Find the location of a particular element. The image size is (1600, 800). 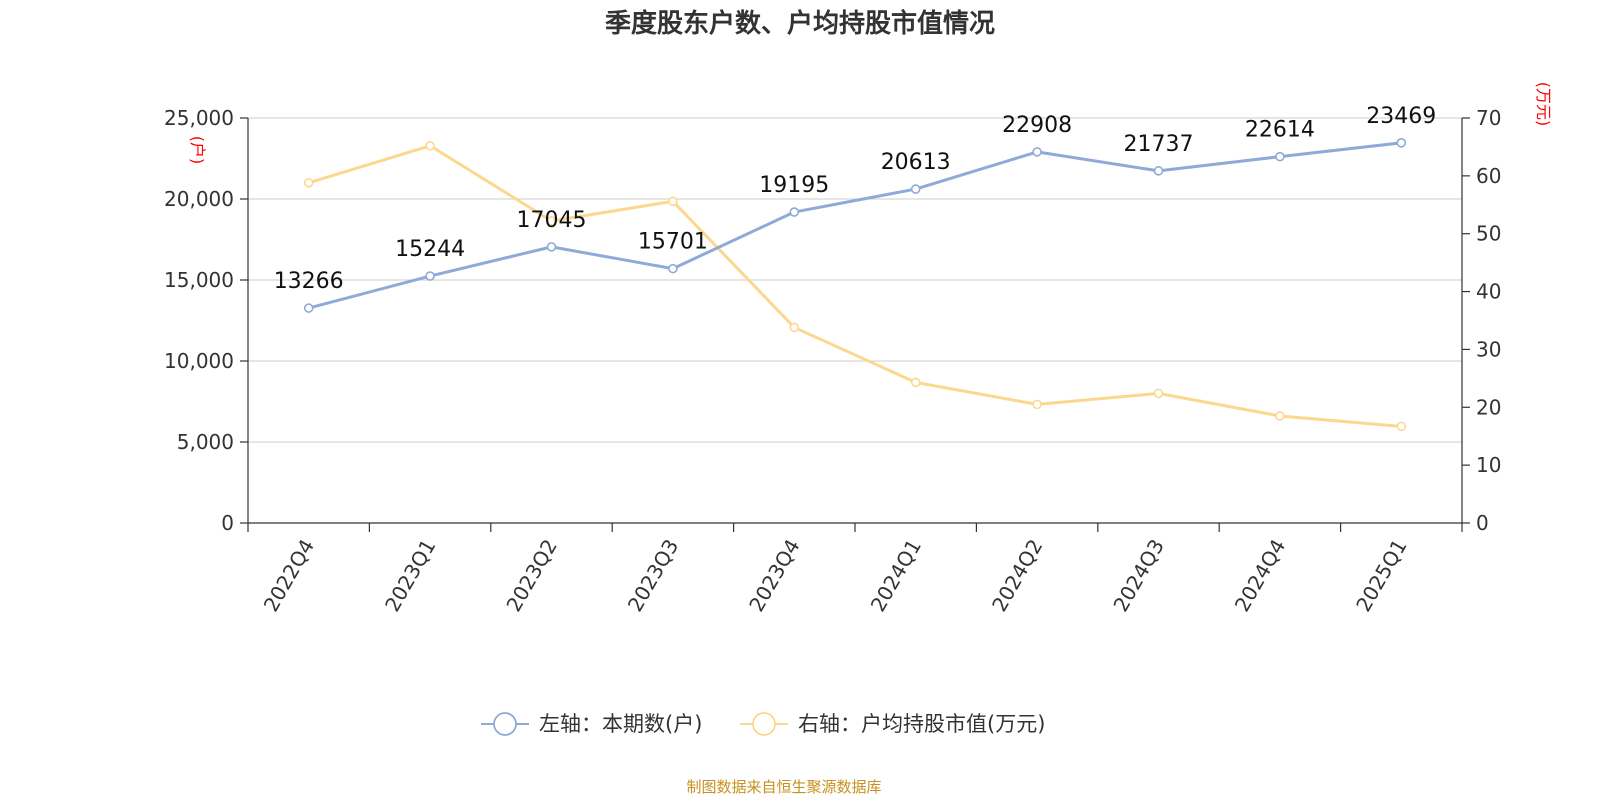

x-tick-label: 2024Q2 is located at coordinates (1017, 575).